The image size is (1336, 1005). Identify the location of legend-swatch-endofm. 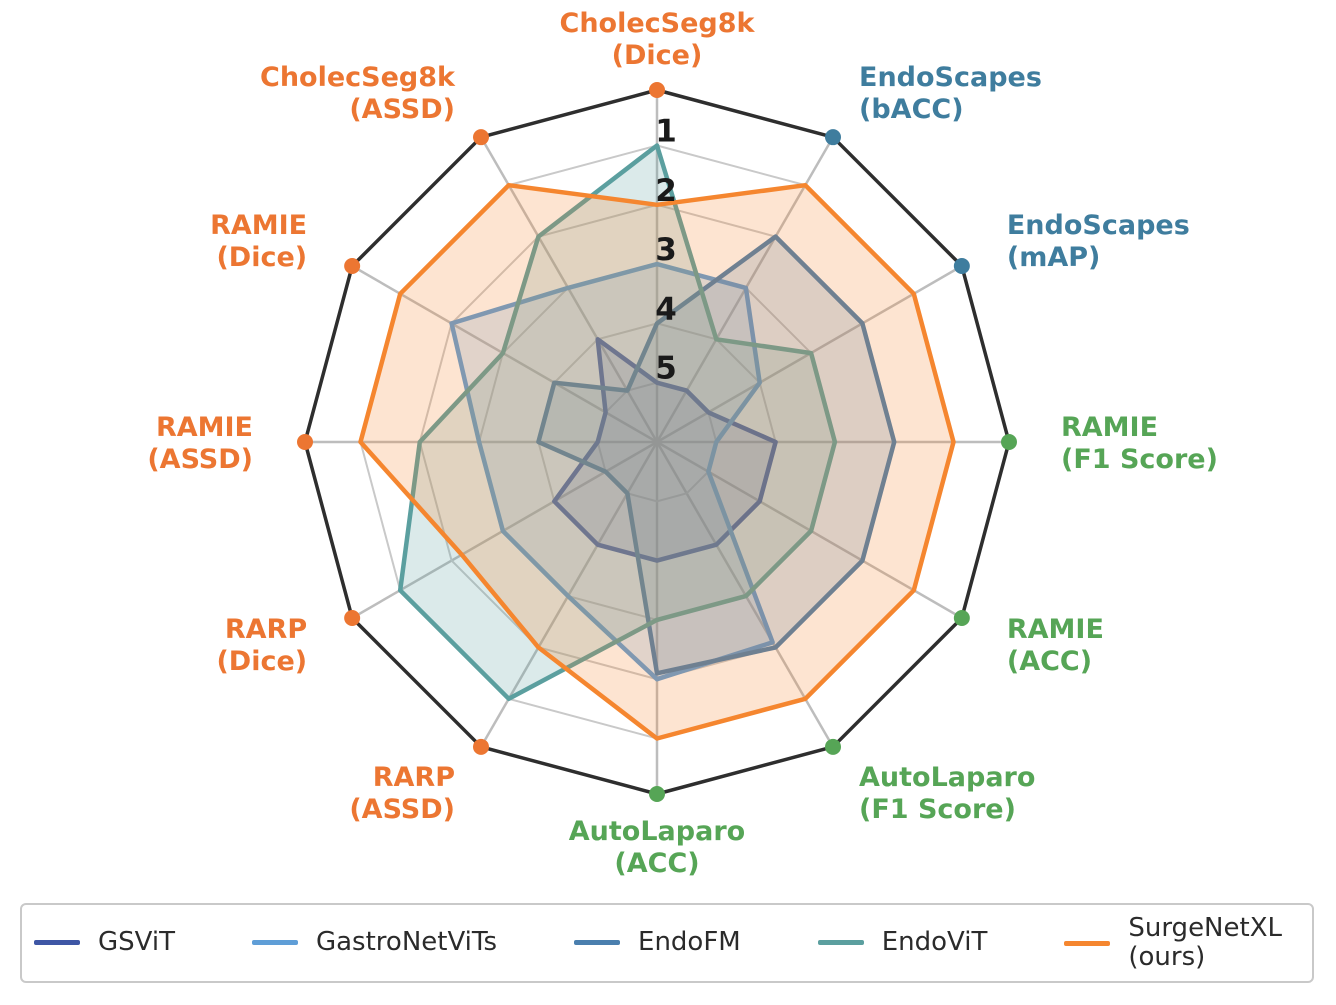
(597, 943).